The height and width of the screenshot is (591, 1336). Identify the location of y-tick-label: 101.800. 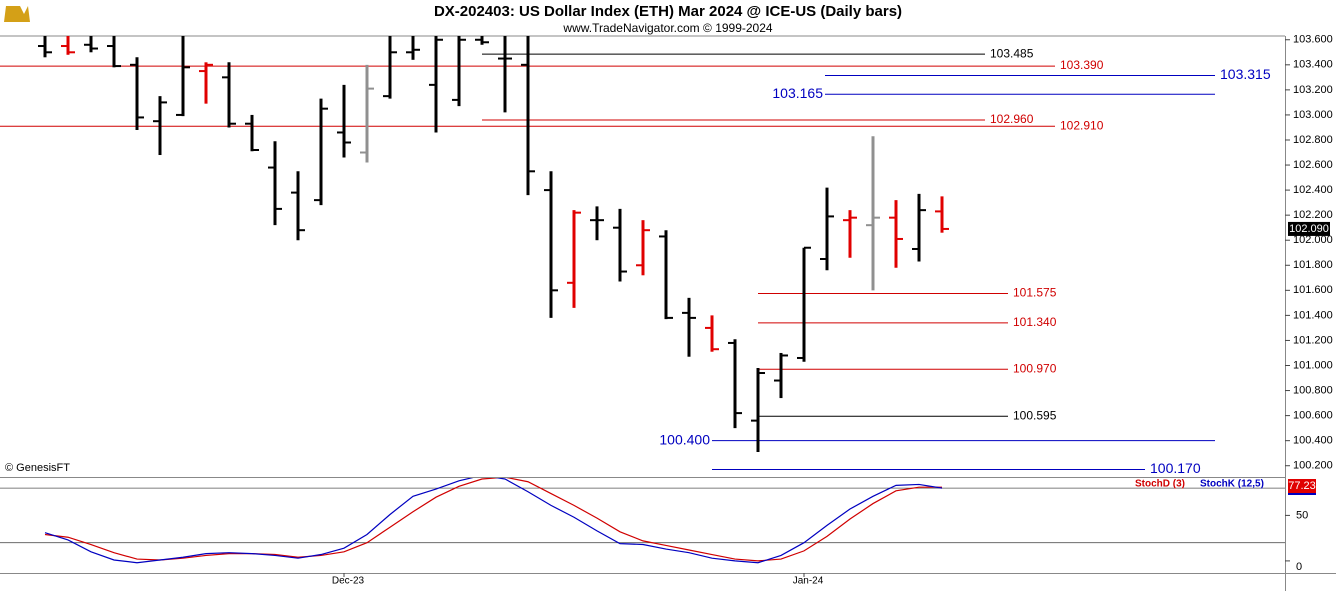
(1313, 265).